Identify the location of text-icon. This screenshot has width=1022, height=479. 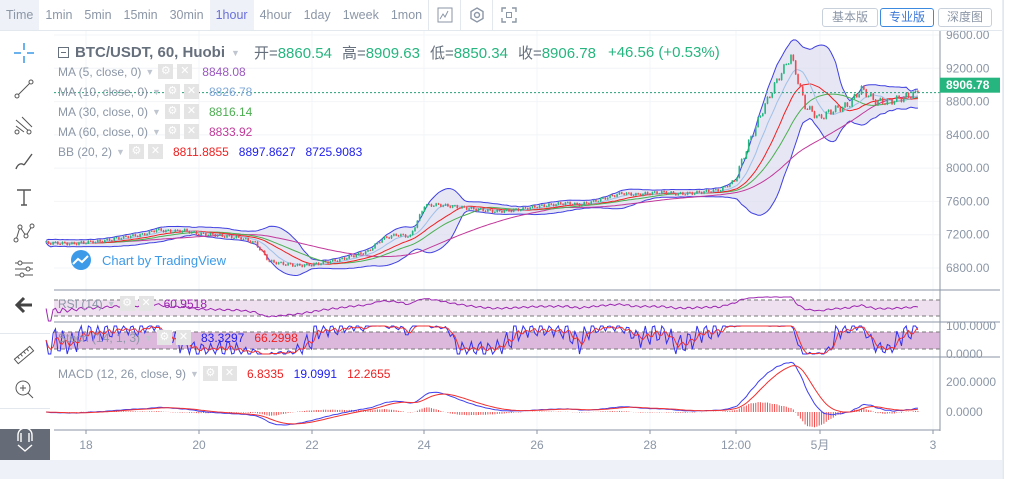
(24, 197).